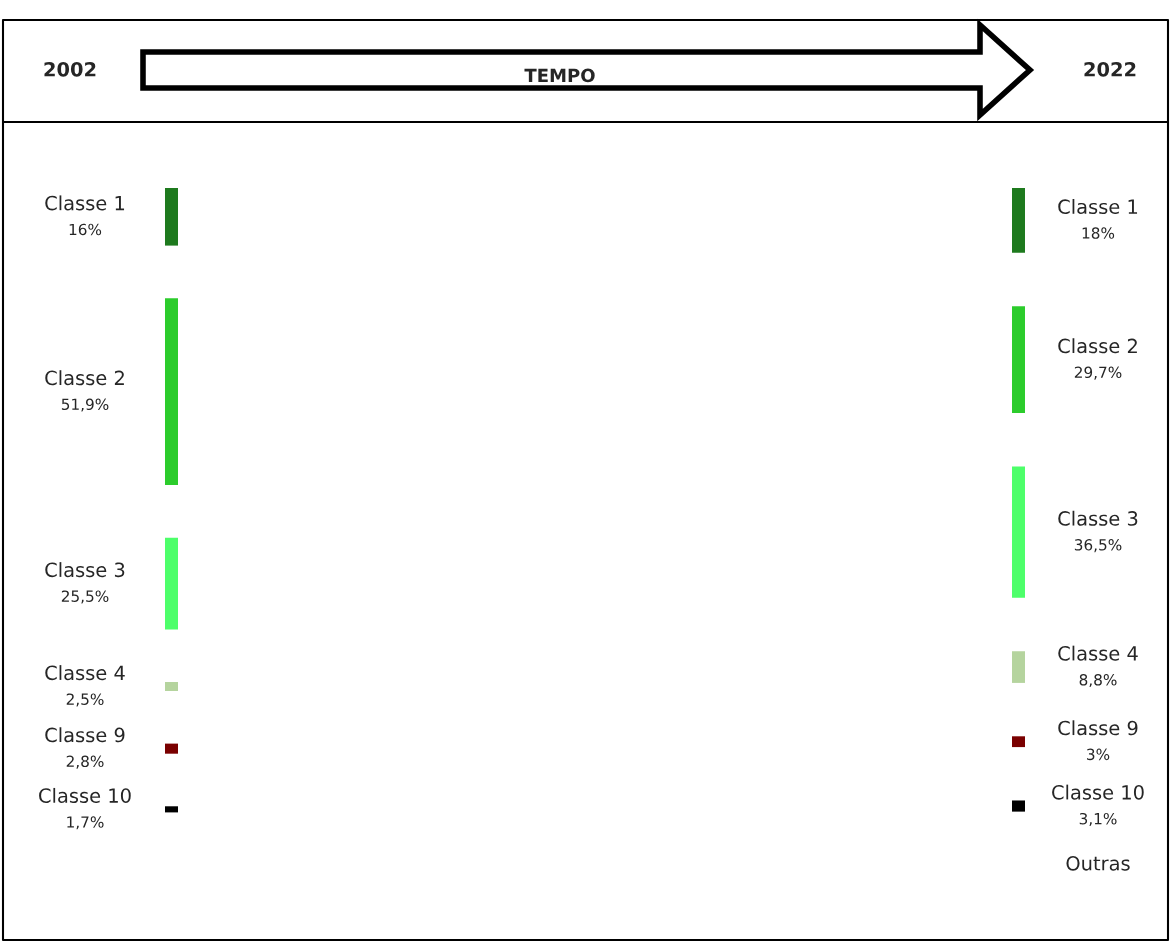  I want to click on data-label: 1,7%, so click(85, 823).